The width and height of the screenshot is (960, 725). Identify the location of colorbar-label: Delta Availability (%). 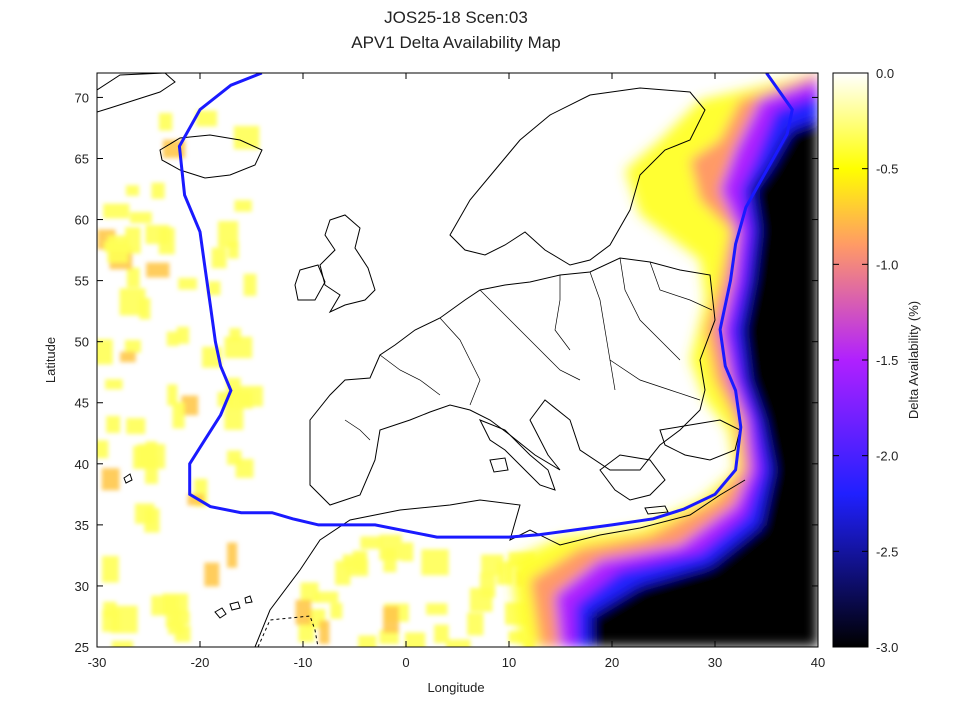
(913, 360).